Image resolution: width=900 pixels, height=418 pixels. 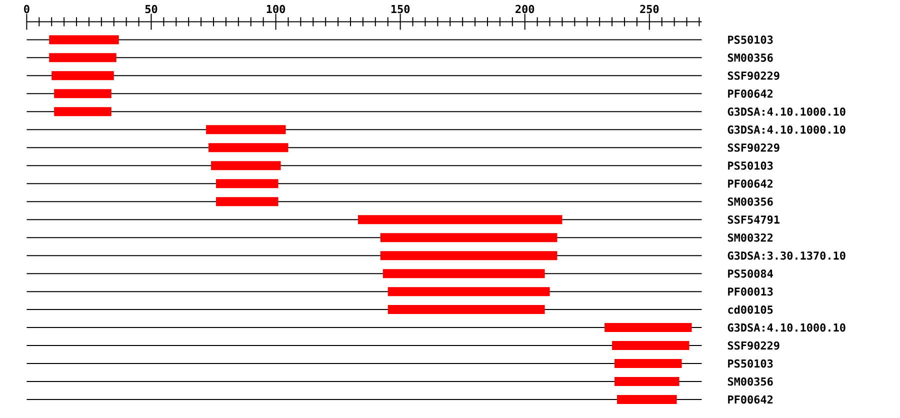 What do you see at coordinates (750, 273) in the screenshot?
I see `y-tick-label: PS50084` at bounding box center [750, 273].